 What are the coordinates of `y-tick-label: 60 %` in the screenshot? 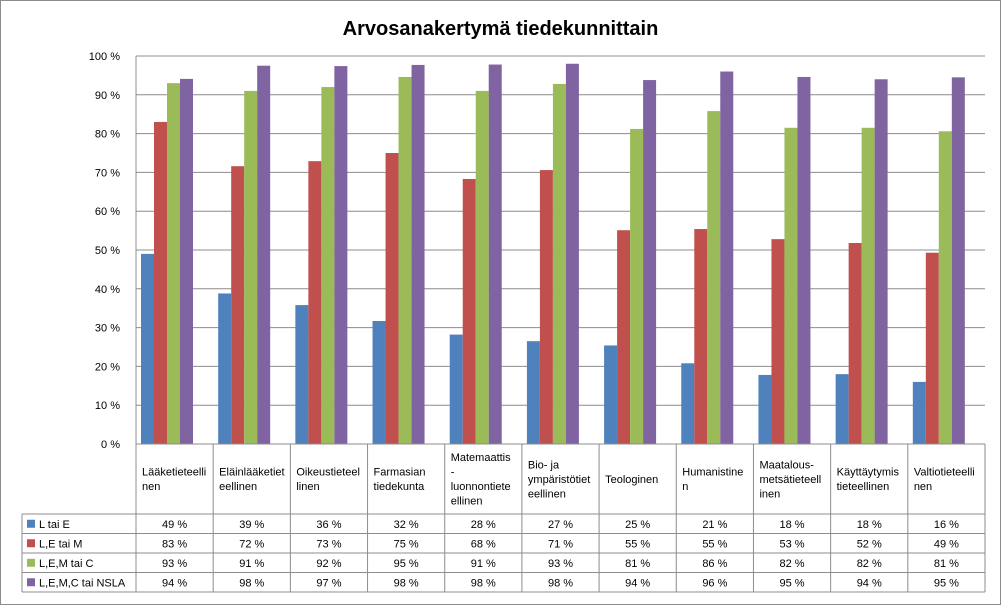 It's located at (107, 212).